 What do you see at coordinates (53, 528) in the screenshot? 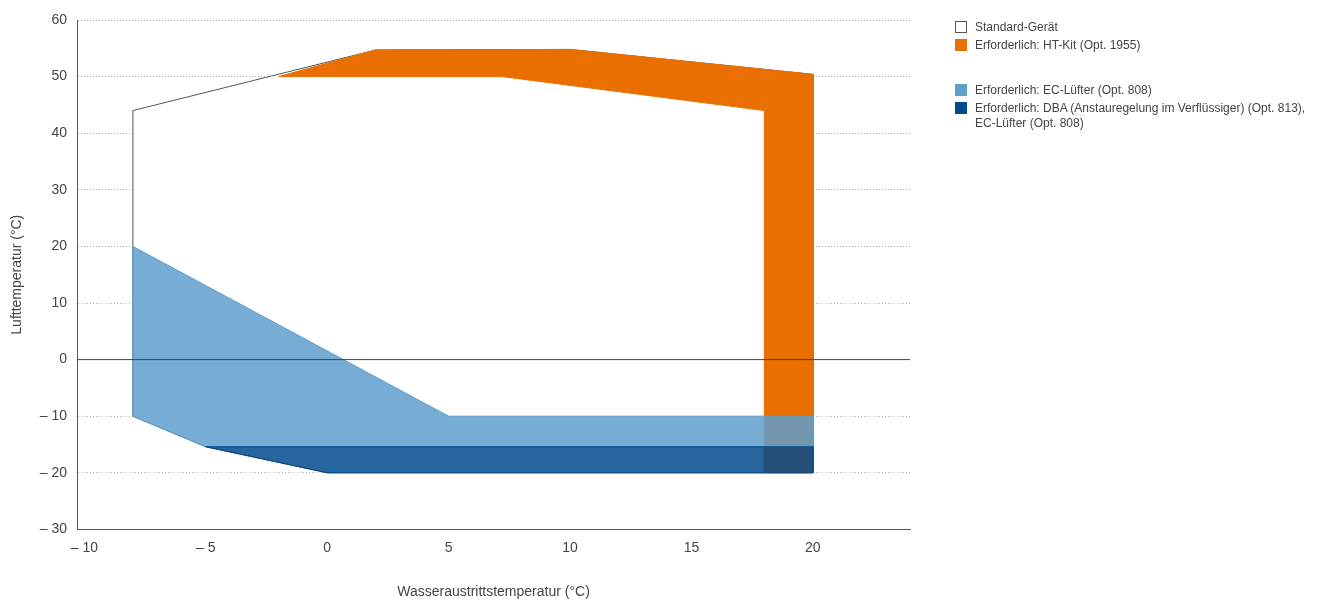
I see `y-tick-label: – 30` at bounding box center [53, 528].